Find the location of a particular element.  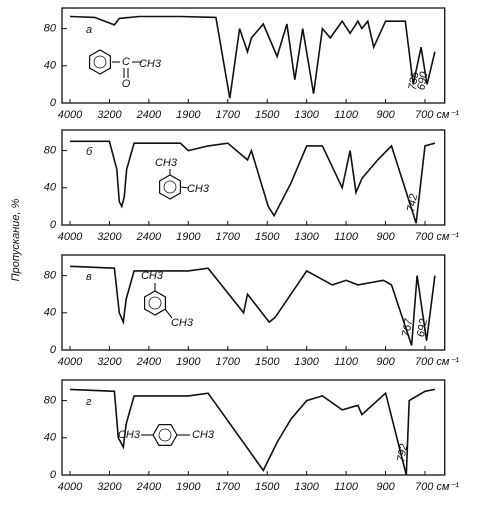

panel-letter: г is located at coordinates (89, 402).